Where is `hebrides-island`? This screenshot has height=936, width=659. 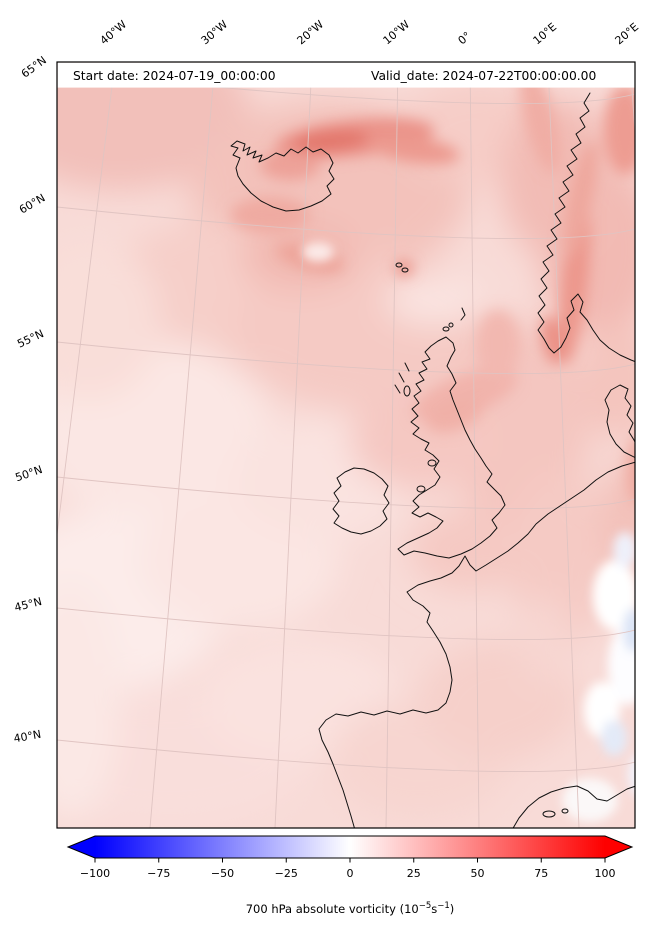 hebrides-island is located at coordinates (407, 391).